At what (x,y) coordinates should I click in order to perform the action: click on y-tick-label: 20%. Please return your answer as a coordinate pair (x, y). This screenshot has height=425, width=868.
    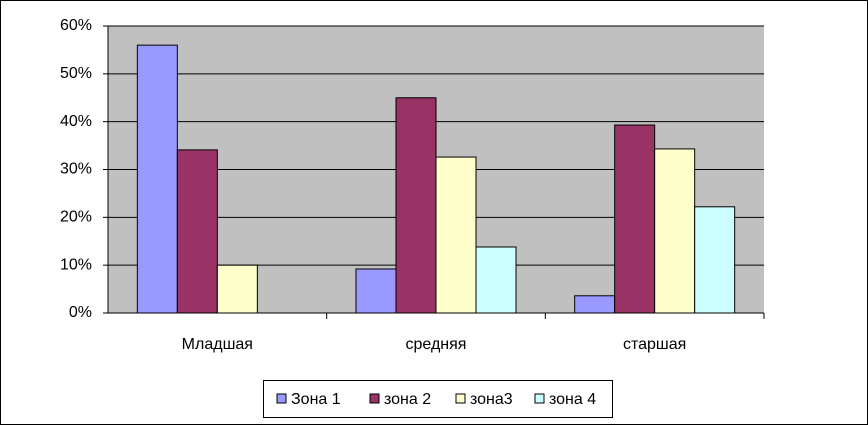
    Looking at the image, I should click on (76, 217).